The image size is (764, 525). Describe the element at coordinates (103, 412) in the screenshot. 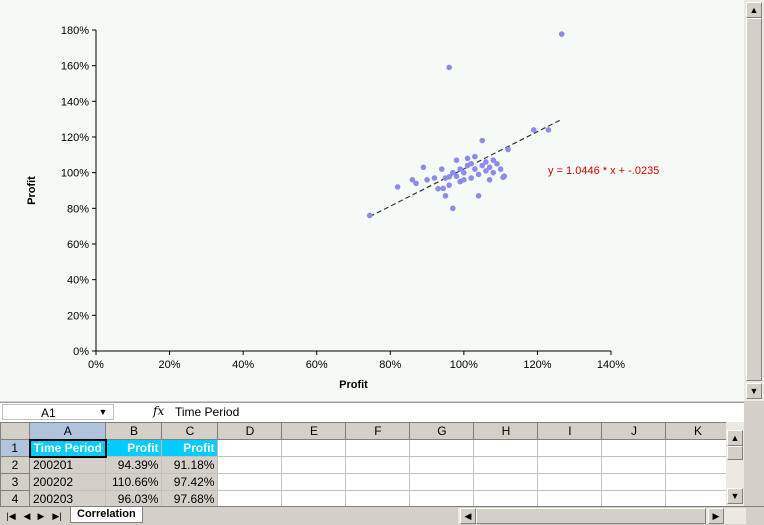

I see `chevron-down-icon: ▼` at that location.